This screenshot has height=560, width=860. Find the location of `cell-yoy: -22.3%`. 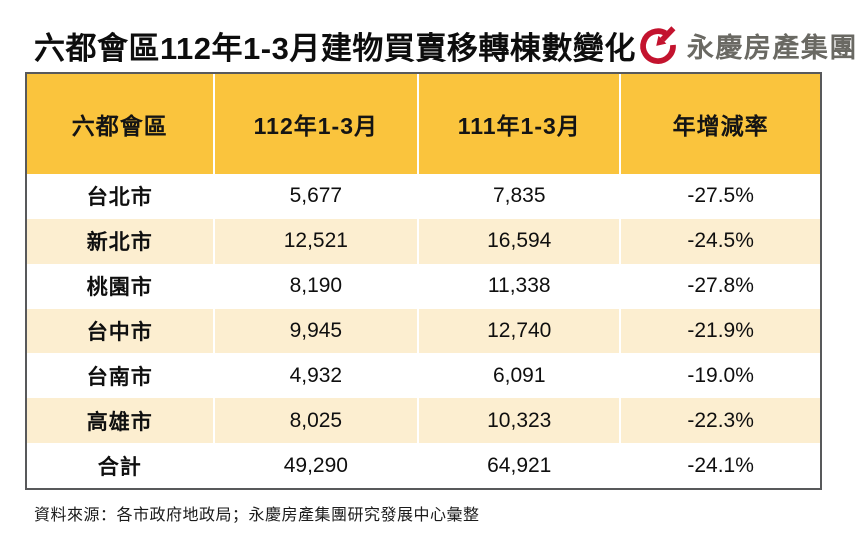

cell-yoy: -22.3% is located at coordinates (719, 421).